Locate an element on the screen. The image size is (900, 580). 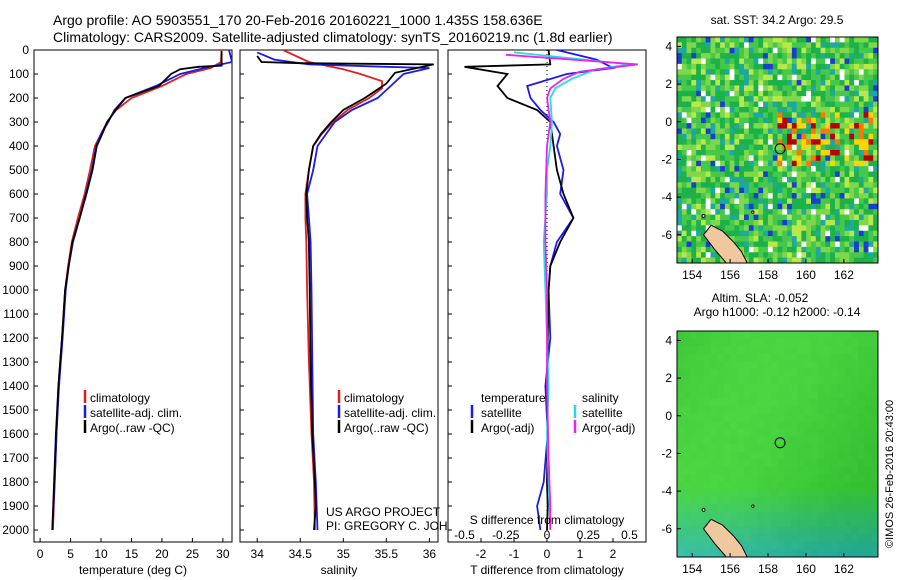
lat-tick-label: -4 is located at coordinates (666, 491).